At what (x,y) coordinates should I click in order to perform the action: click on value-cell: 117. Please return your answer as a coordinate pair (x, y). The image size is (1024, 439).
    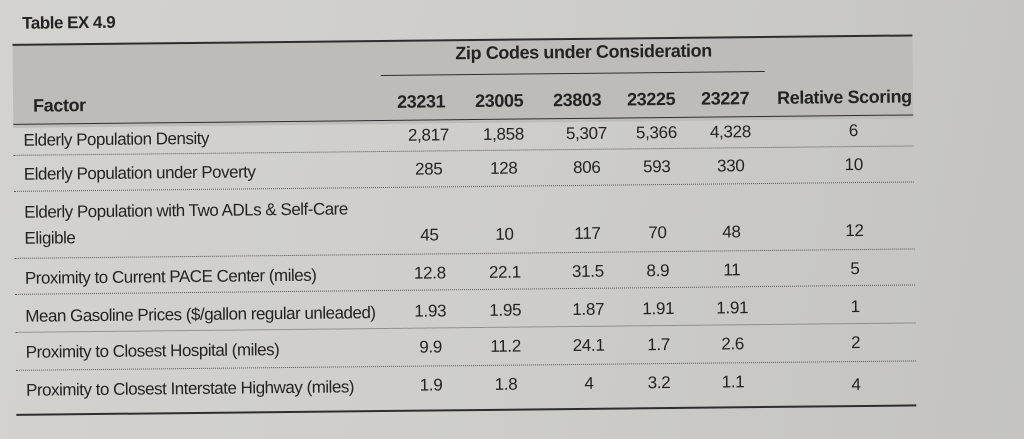
    Looking at the image, I should click on (587, 233).